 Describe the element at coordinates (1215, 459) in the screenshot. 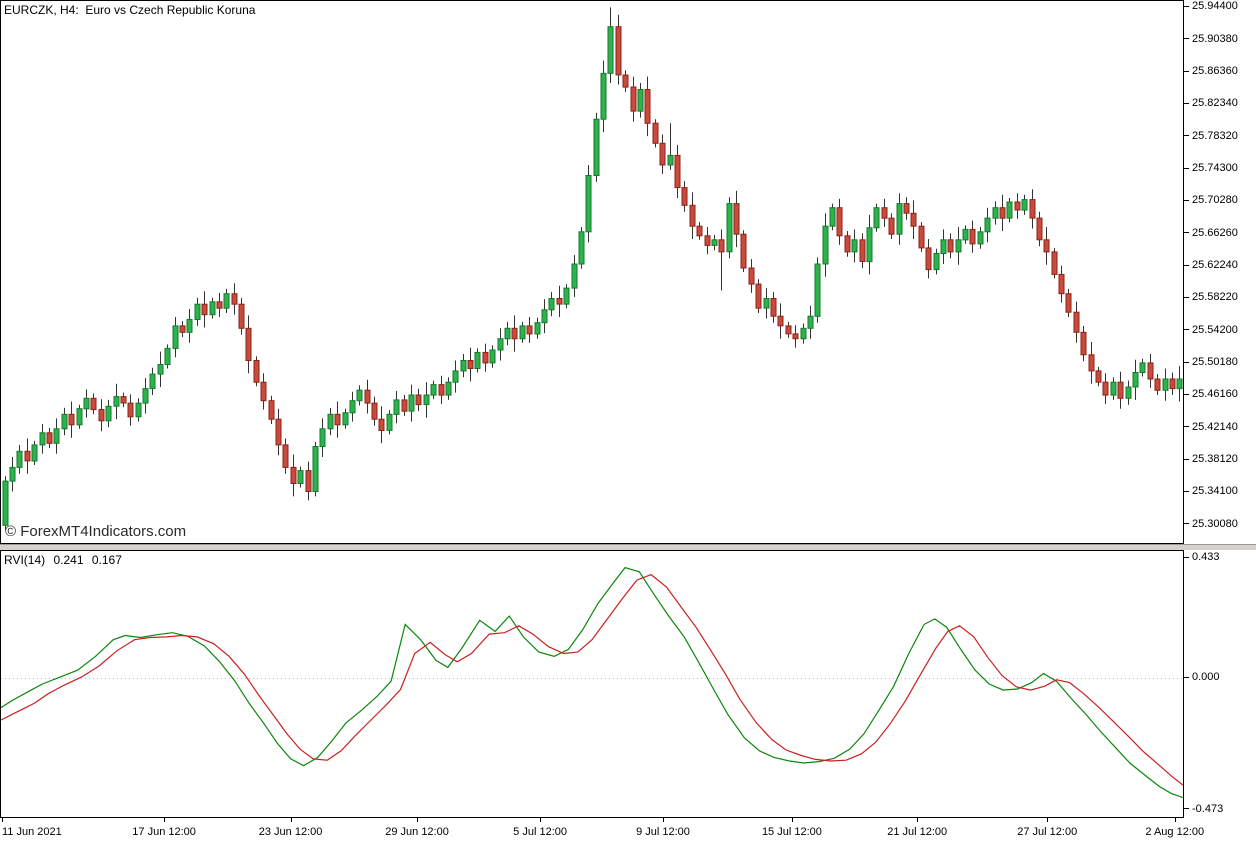

I see `price-axis-label: 25.38120` at that location.